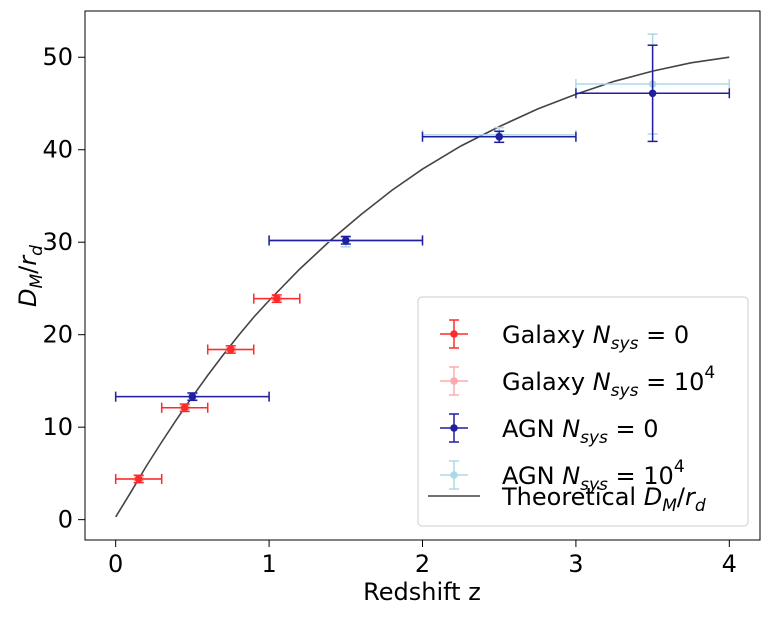 The width and height of the screenshot is (772, 618). I want to click on legend-label: AGN Nsys = 0, so click(580, 431).